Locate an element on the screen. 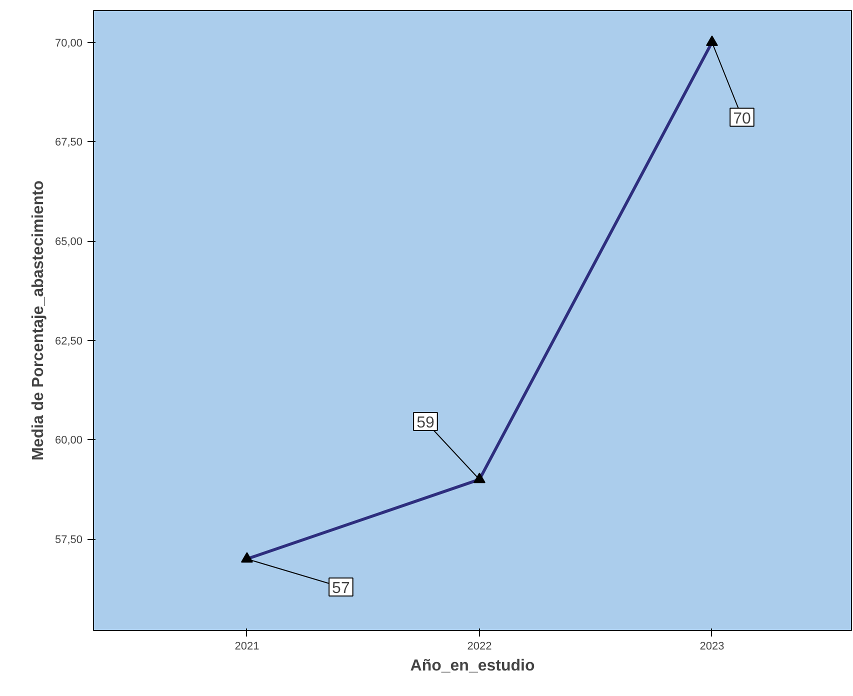 This screenshot has height=696, width=853. x-axis-title: Año_en_estudio is located at coordinates (472, 666).